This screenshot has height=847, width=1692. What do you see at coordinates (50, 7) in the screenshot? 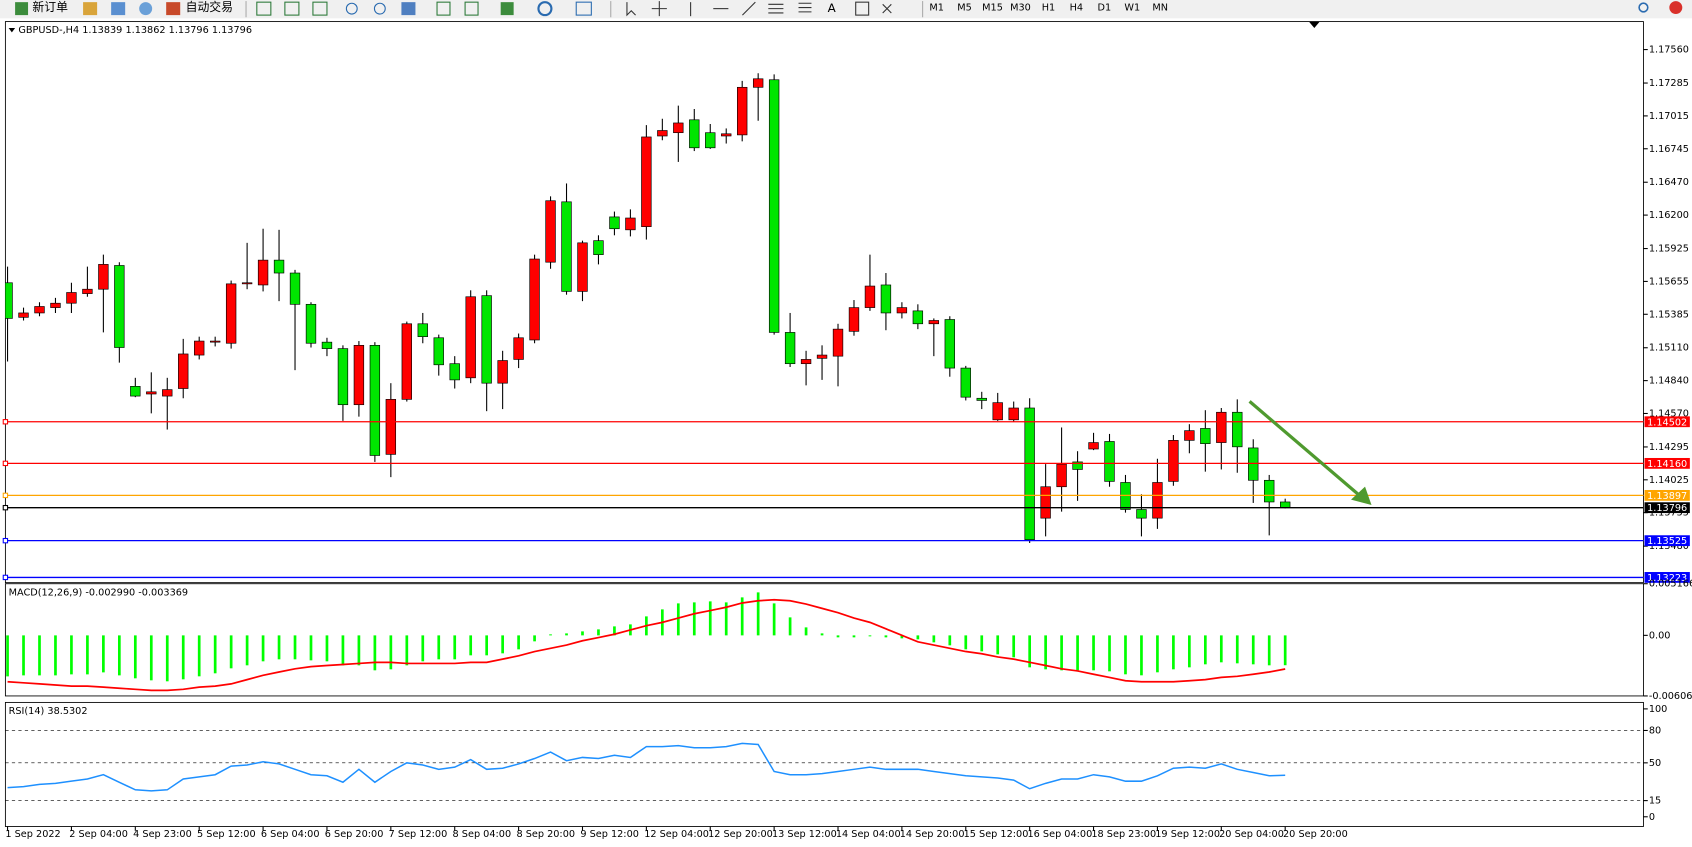
I see `new-order-button: 新订单` at bounding box center [50, 7].